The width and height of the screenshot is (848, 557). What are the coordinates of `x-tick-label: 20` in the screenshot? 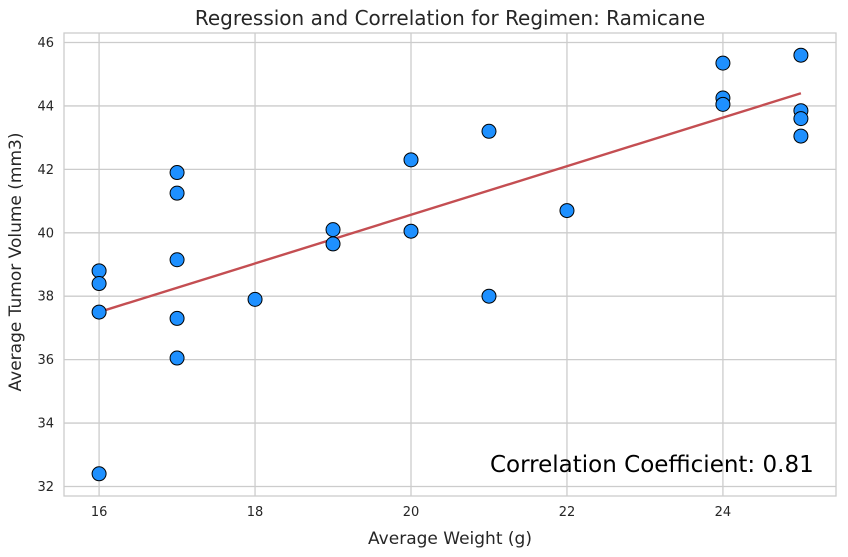 It's located at (411, 512).